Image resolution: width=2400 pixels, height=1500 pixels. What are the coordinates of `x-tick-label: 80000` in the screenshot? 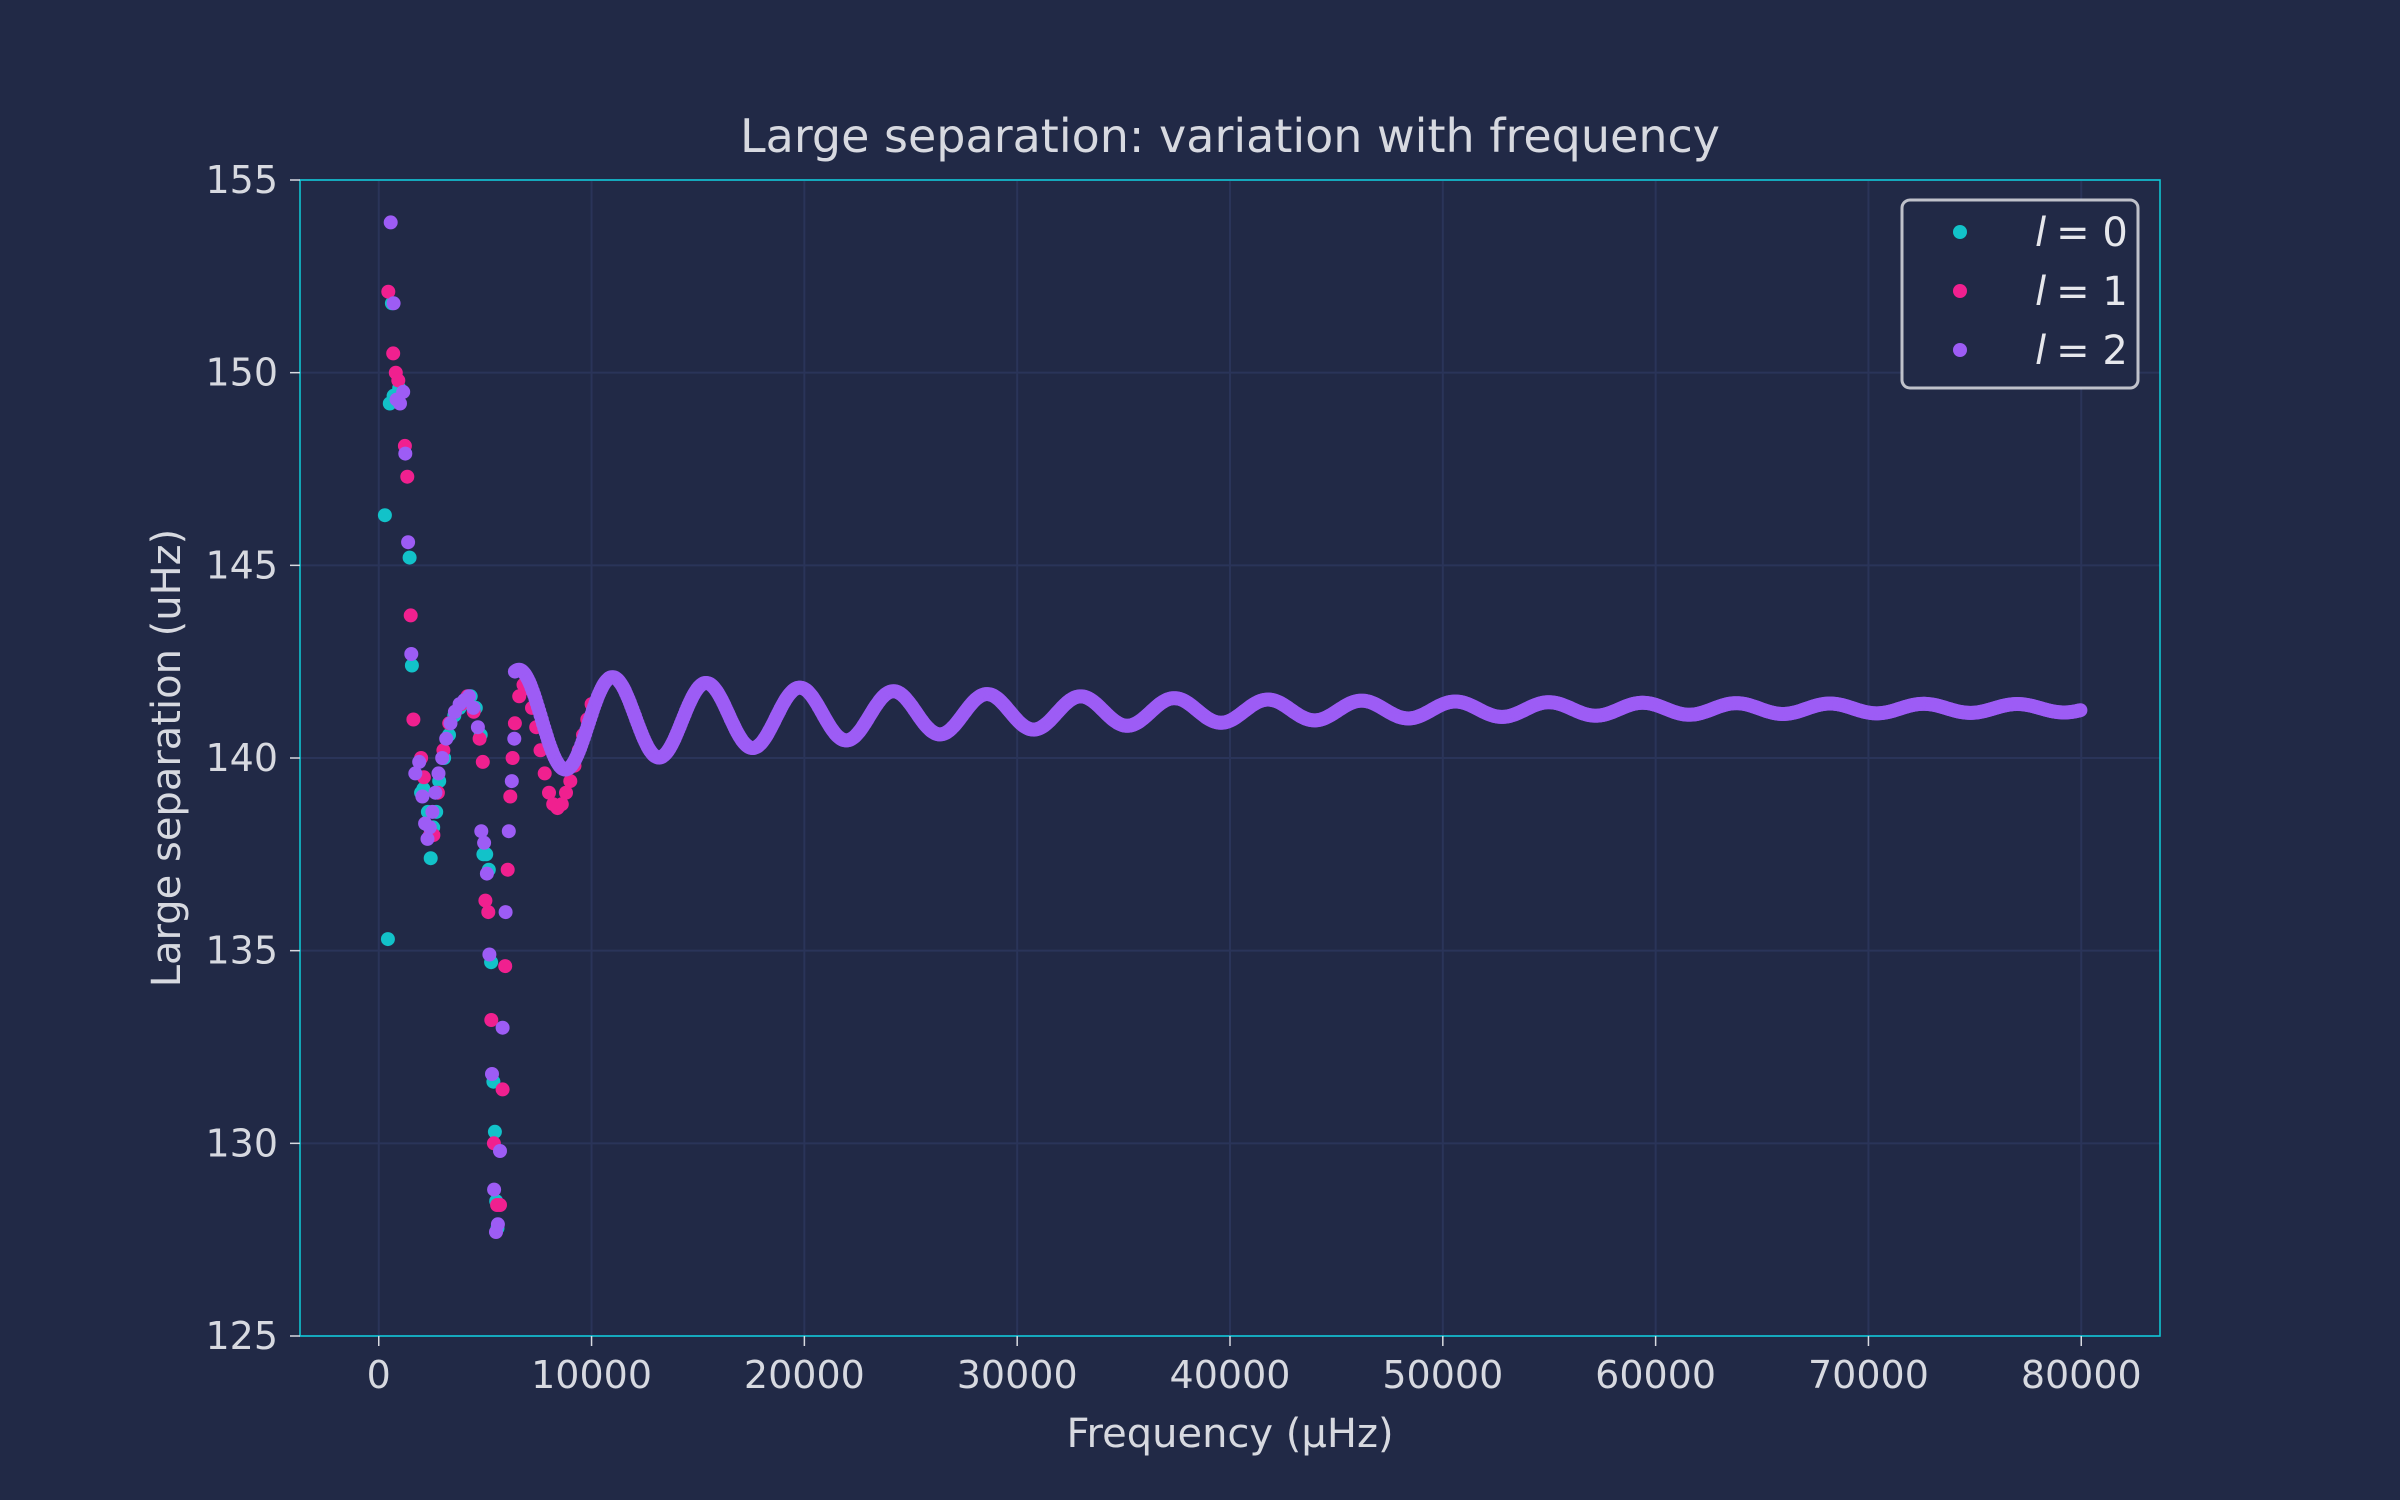 It's located at (2081, 1375).